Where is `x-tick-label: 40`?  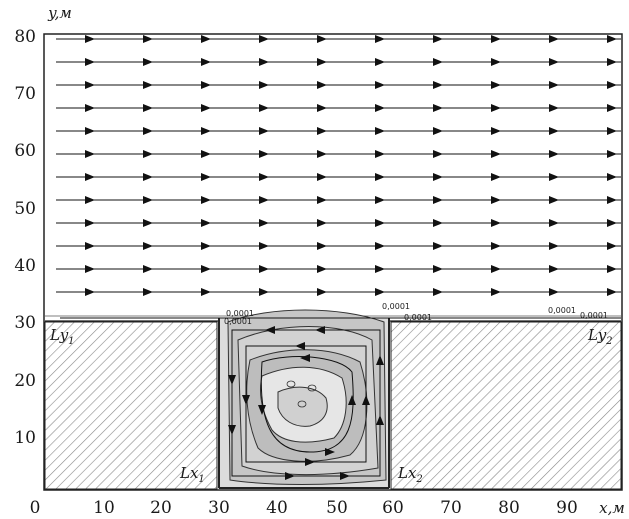 x-tick-label: 40 is located at coordinates (277, 508).